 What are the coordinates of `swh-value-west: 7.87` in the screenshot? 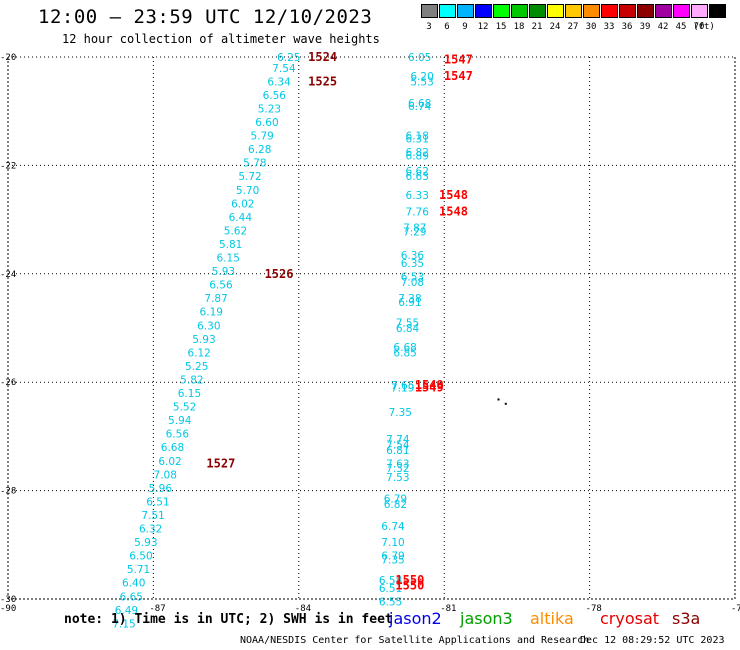 It's located at (215, 299).